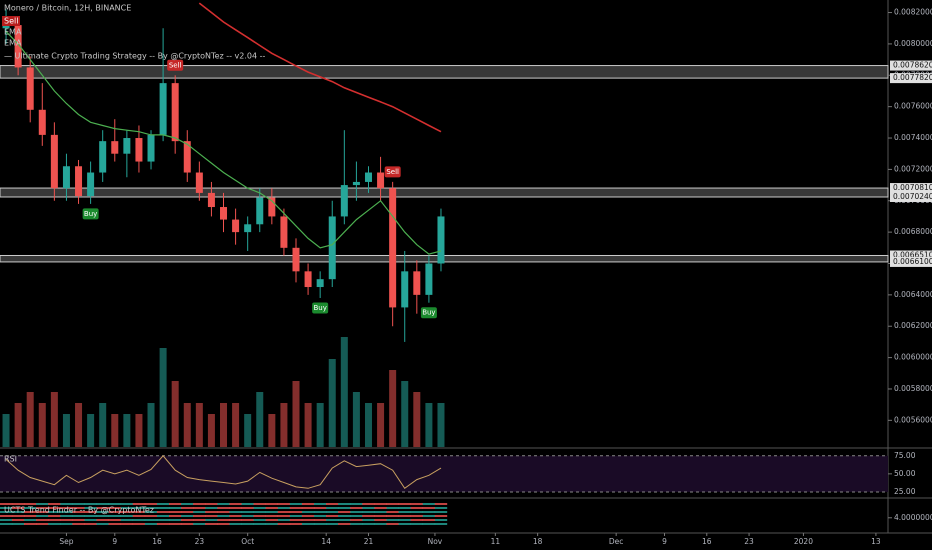 Image resolution: width=932 pixels, height=550 pixels. What do you see at coordinates (905, 491) in the screenshot?
I see `rsi-tick-label: 25.00` at bounding box center [905, 491].